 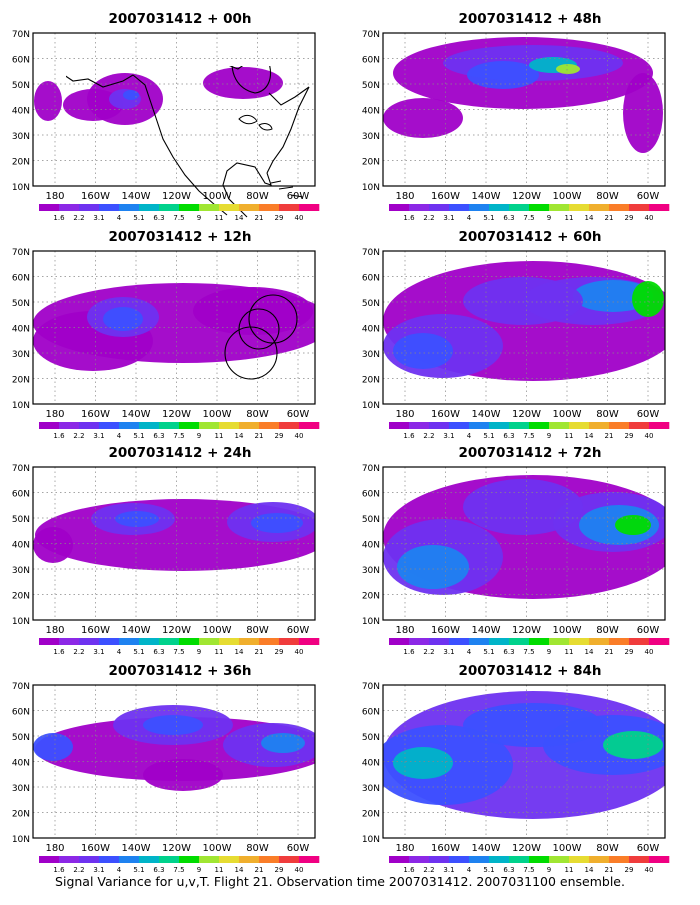 I want to click on lon-tick-label: 100W, so click(x=567, y=414).